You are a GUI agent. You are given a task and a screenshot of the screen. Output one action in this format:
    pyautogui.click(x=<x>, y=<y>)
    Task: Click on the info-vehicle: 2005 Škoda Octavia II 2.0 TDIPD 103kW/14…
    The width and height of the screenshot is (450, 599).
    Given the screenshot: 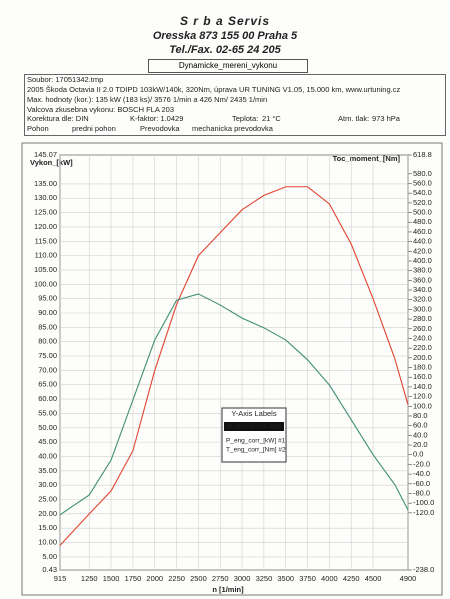 What is the action you would take?
    pyautogui.click(x=214, y=89)
    